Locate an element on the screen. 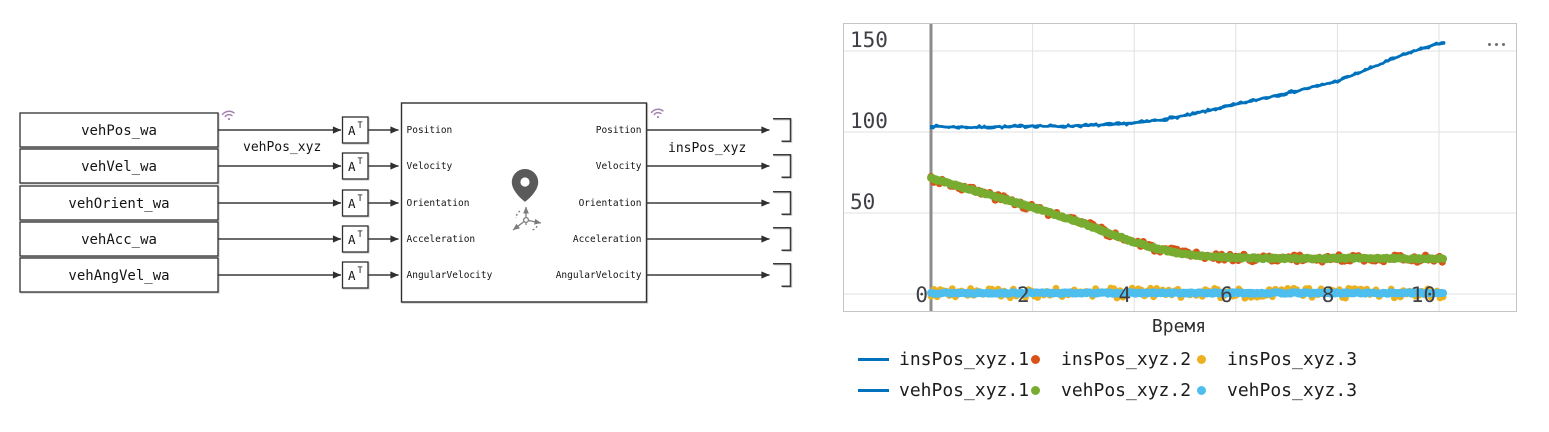 Image resolution: width=1549 pixels, height=432 pixels. block-vehVel-wa is located at coordinates (119, 166).